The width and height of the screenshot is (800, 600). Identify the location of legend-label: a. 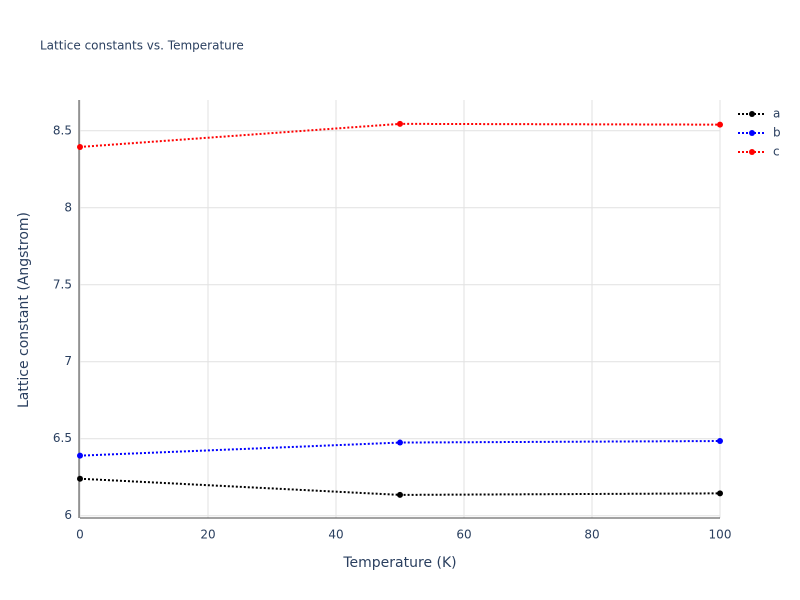
(776, 114).